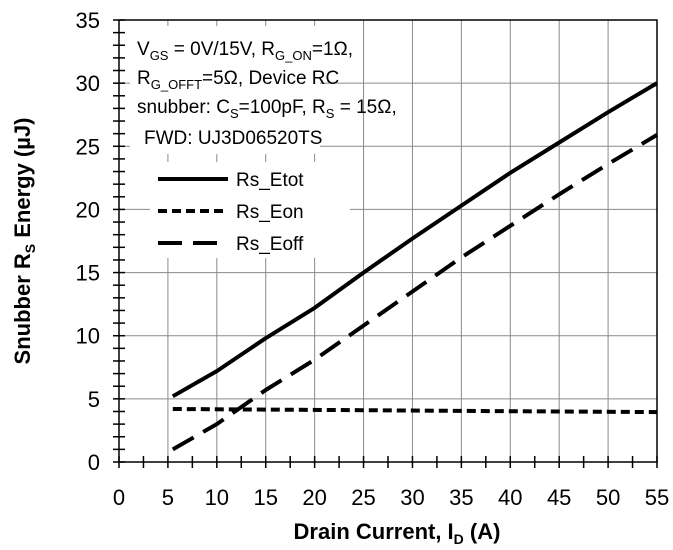 This screenshot has height=550, width=673. I want to click on x-axis-title: Drain Current, ID (A), so click(397, 533).